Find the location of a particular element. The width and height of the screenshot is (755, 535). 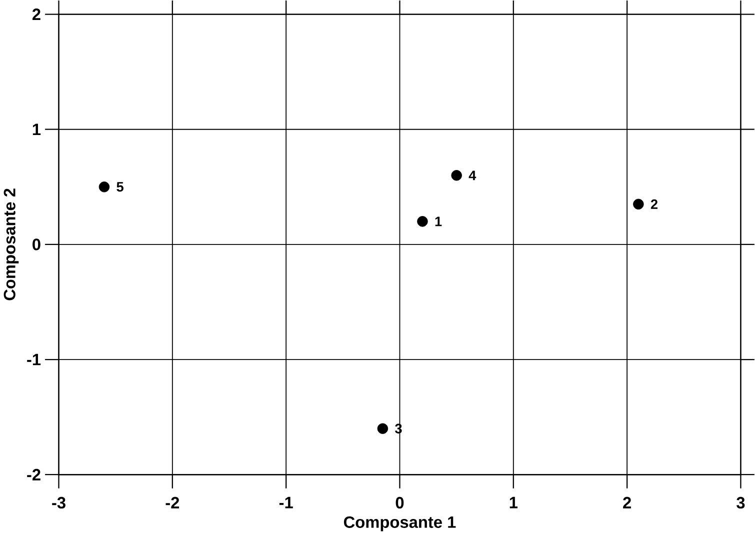

y-axis-title: Composante 2 is located at coordinates (11, 244).